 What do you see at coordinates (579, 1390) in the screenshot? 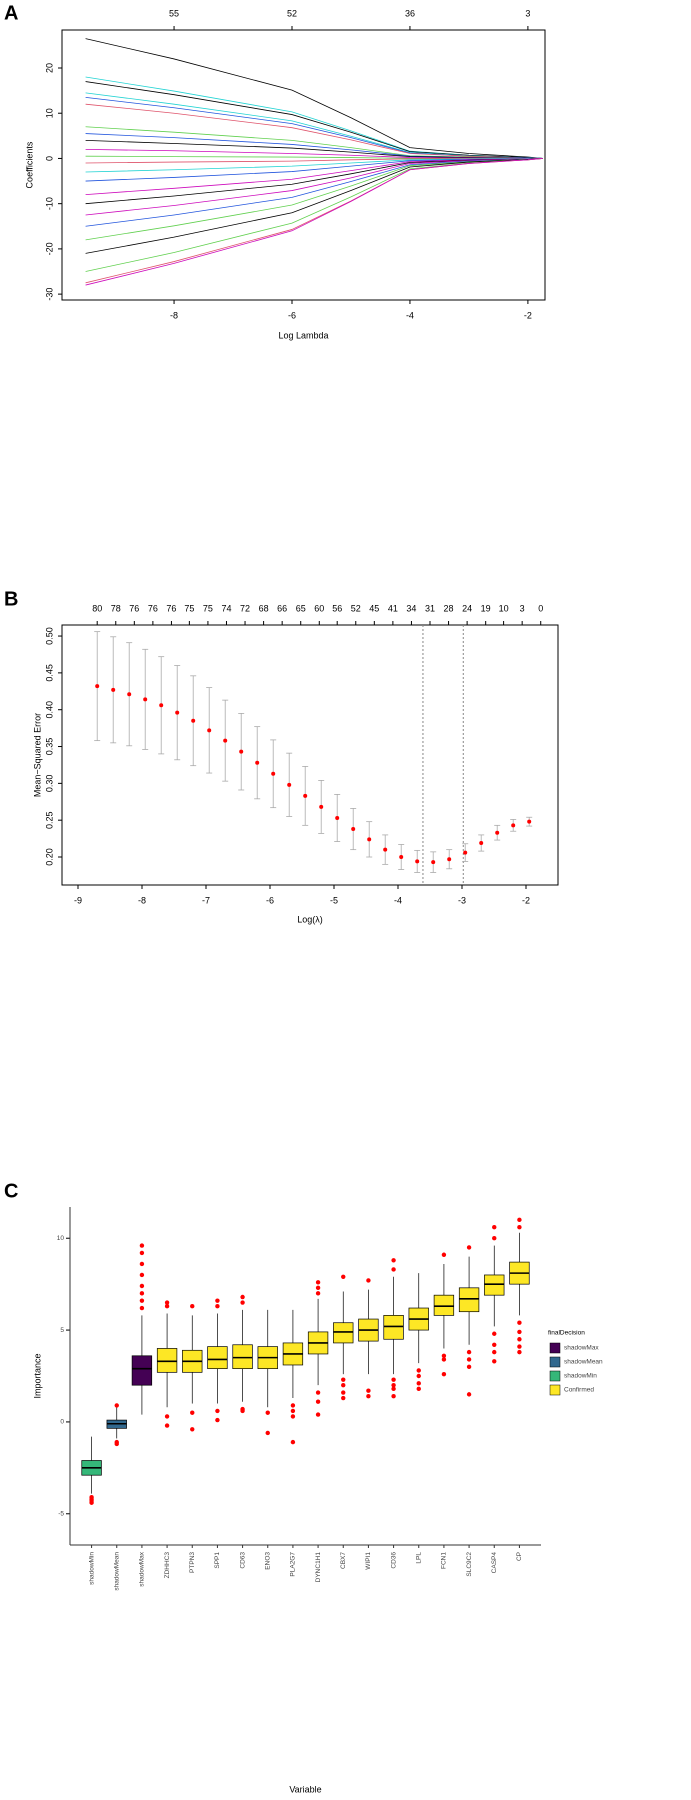
I see `legend-label: Confirmed` at bounding box center [579, 1390].